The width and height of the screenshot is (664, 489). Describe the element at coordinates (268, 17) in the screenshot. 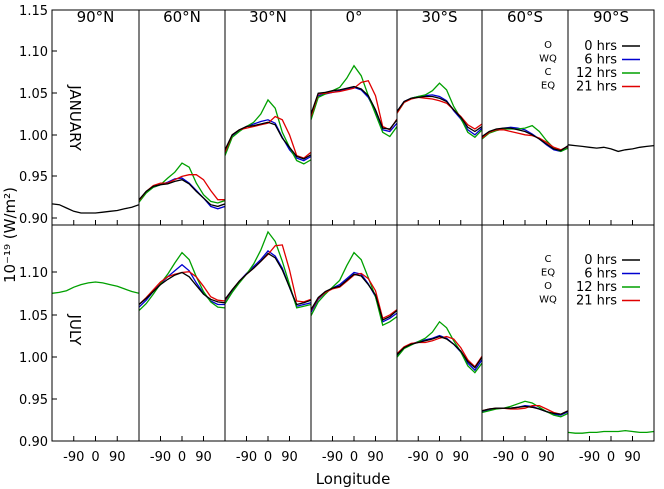

I see `latitude-label: 30°N` at that location.